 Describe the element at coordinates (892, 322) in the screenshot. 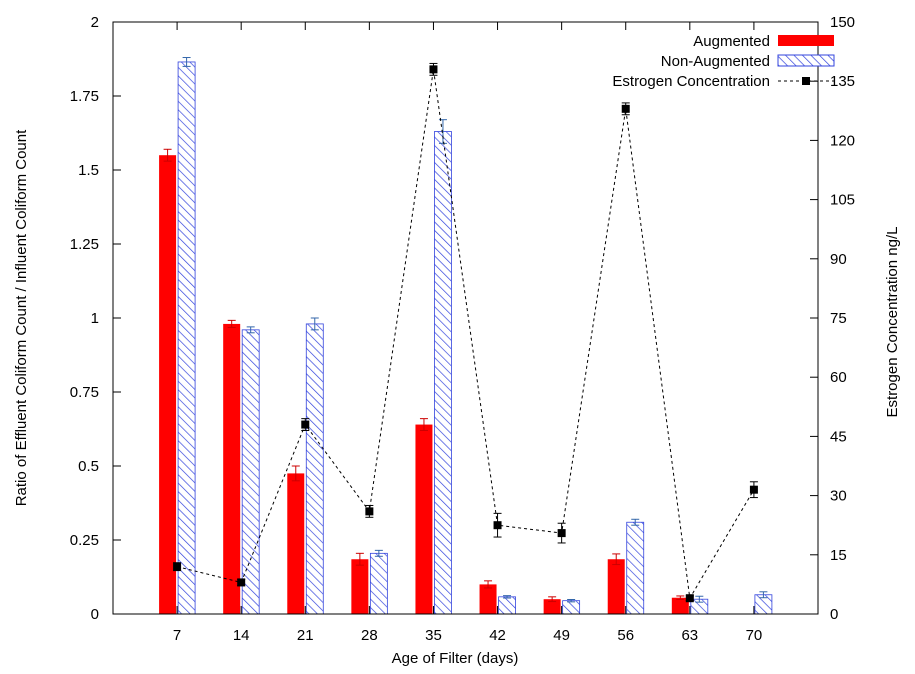

I see `y2-axis-title: Estrogen Concentration ng/L` at that location.